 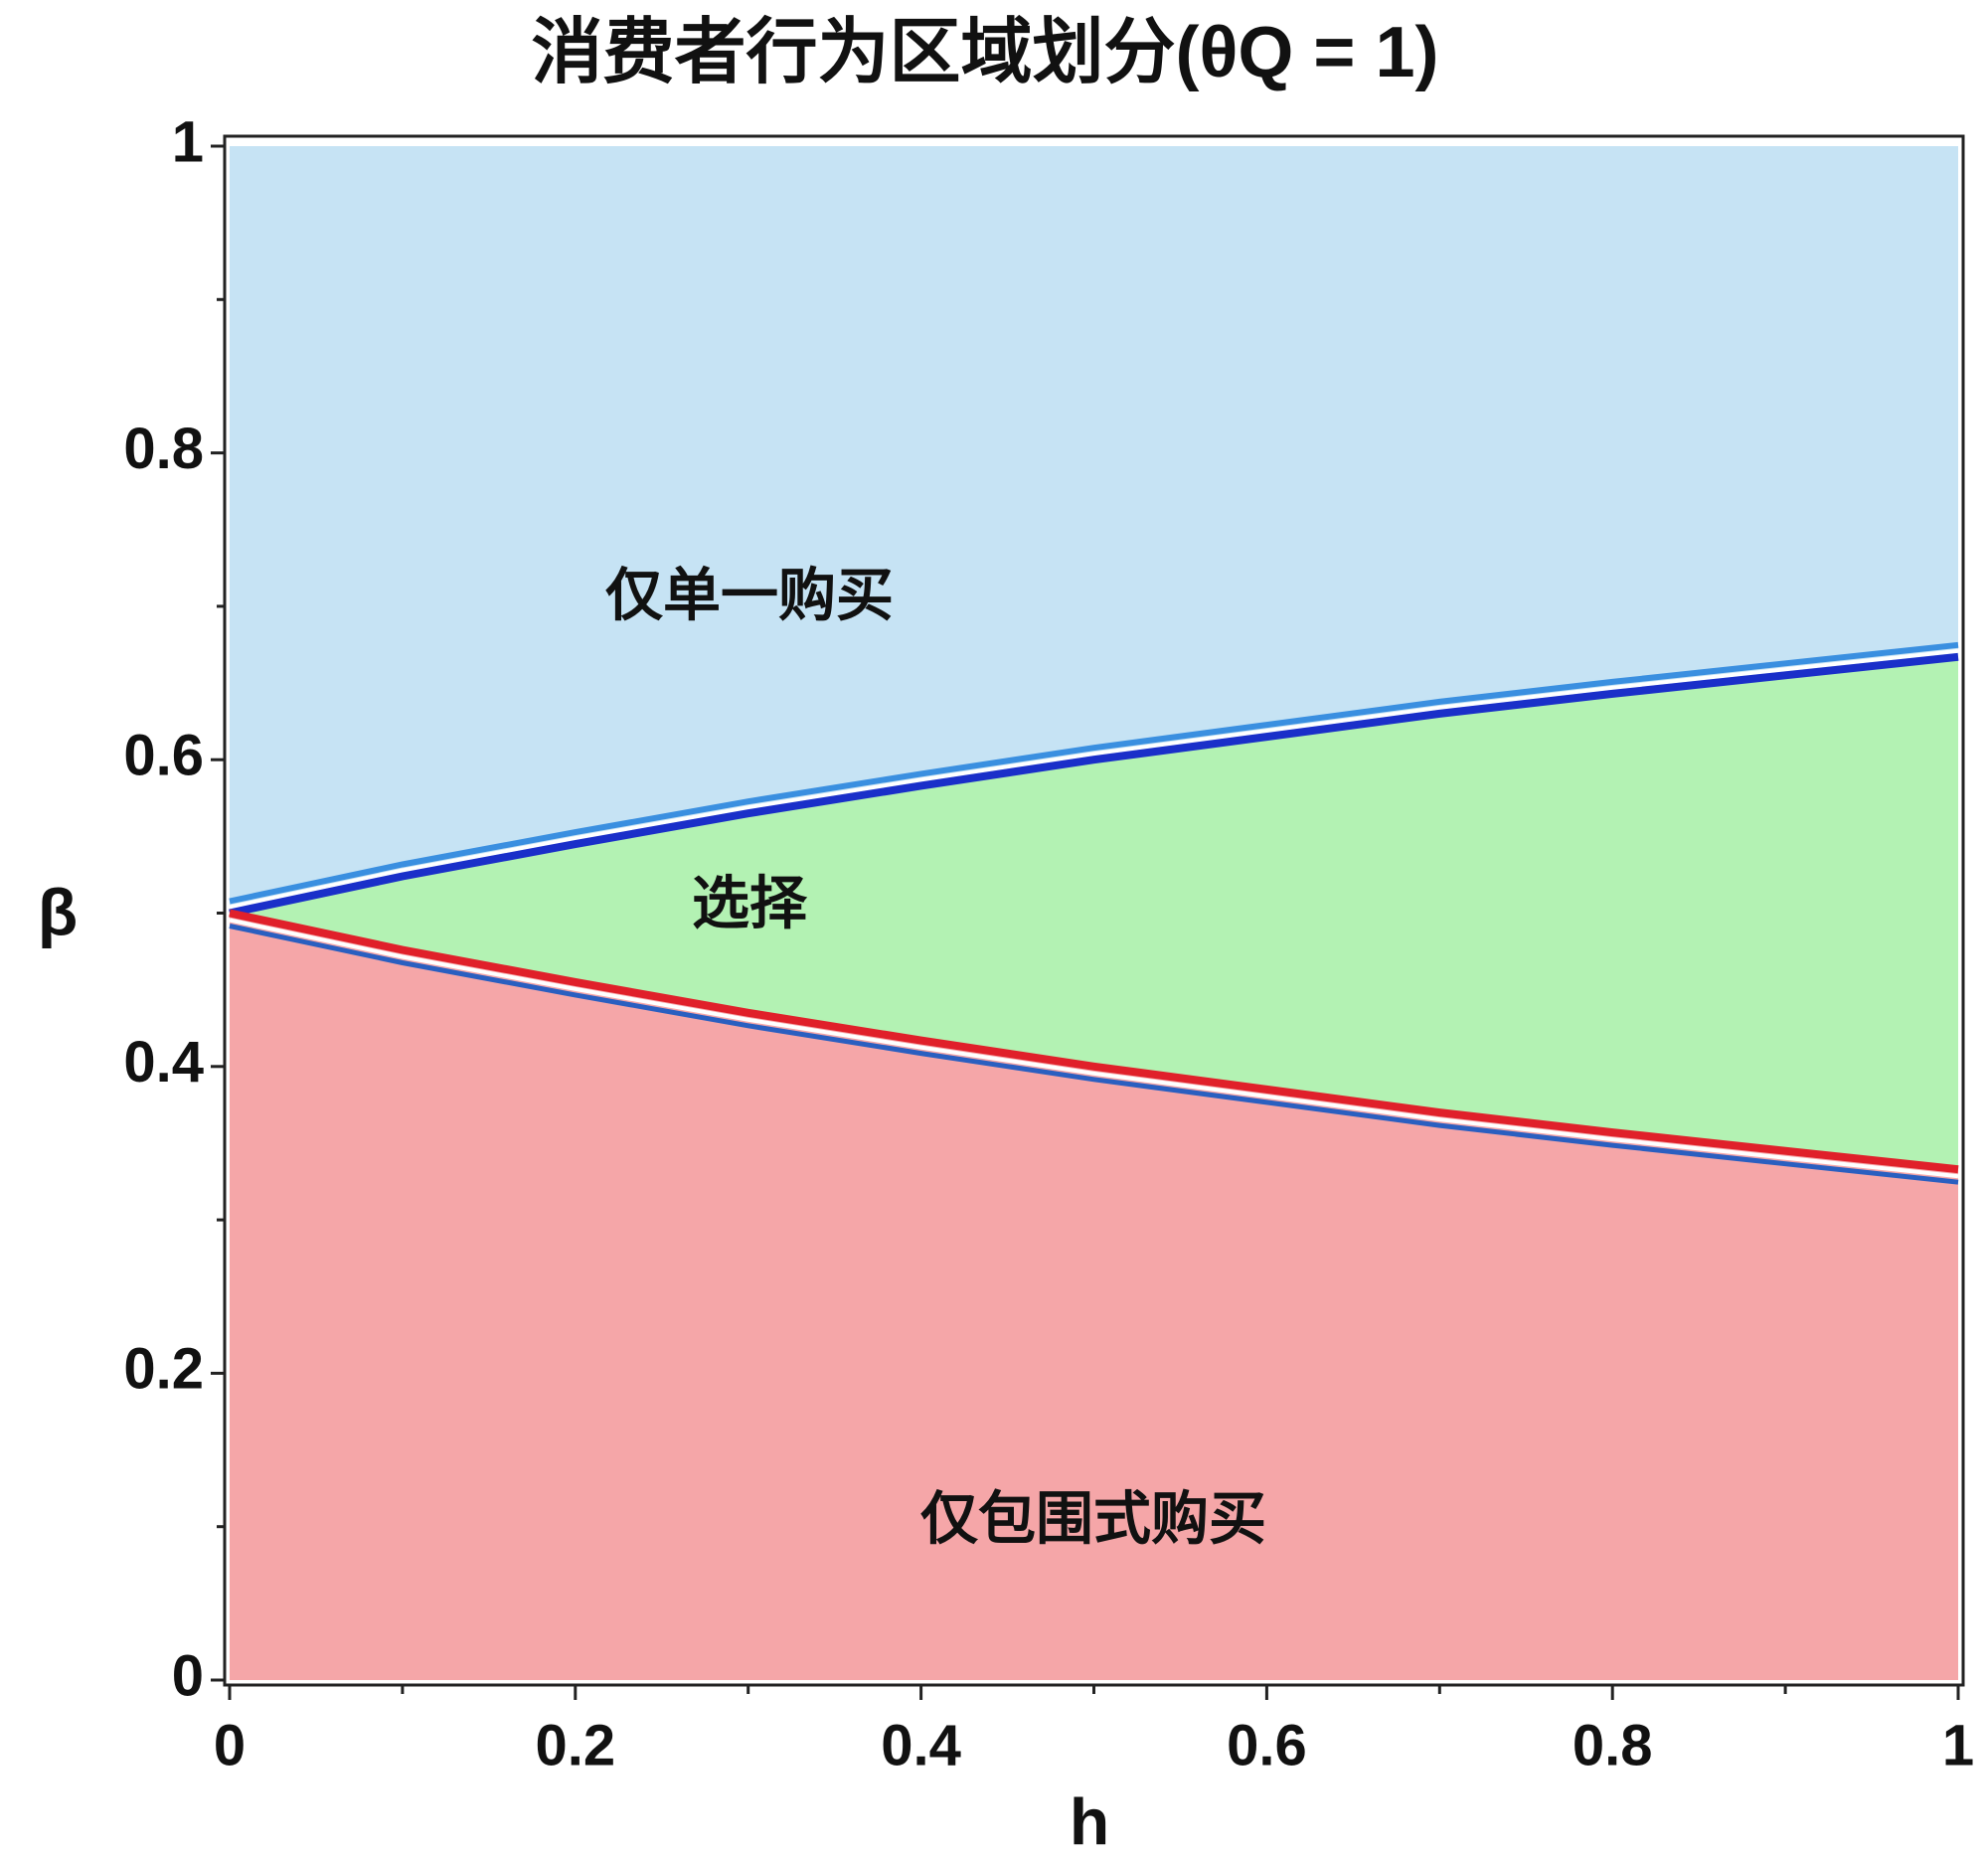 I want to click on region-label: 选择, so click(x=750, y=903).